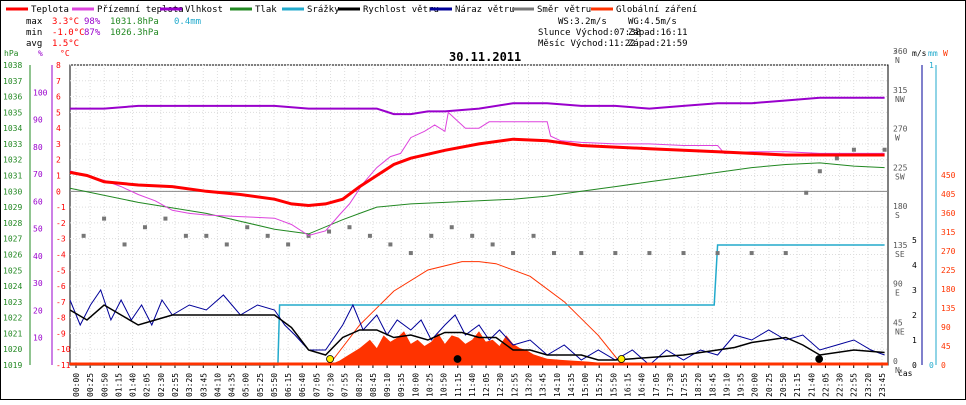 Image resolution: width=966 pixels, height=405 pixels. I want to click on celsius-tick-label: 5, so click(58, 112).